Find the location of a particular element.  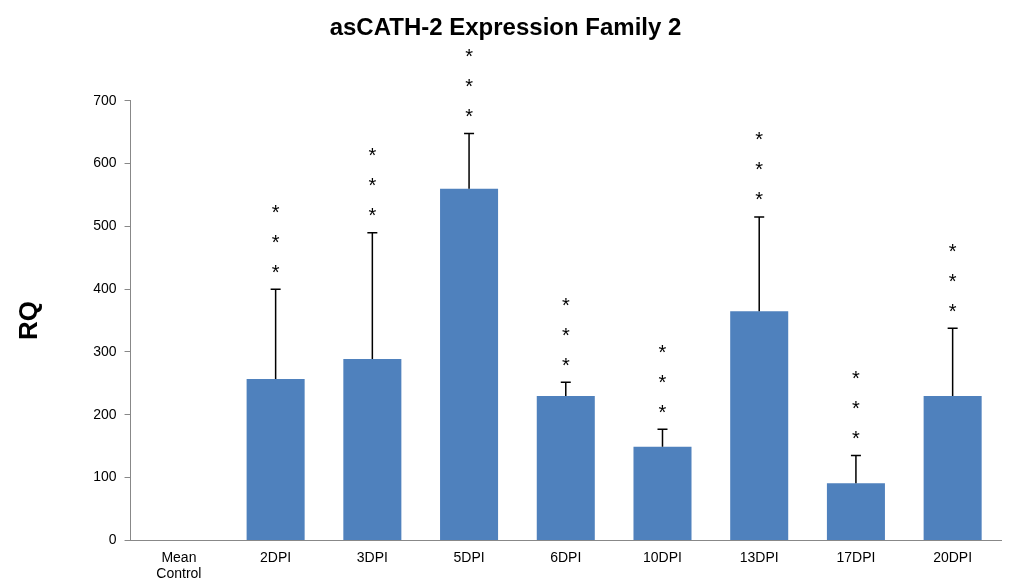

chart-title: asCATH-2 Expression Family 2 is located at coordinates (505, 27).